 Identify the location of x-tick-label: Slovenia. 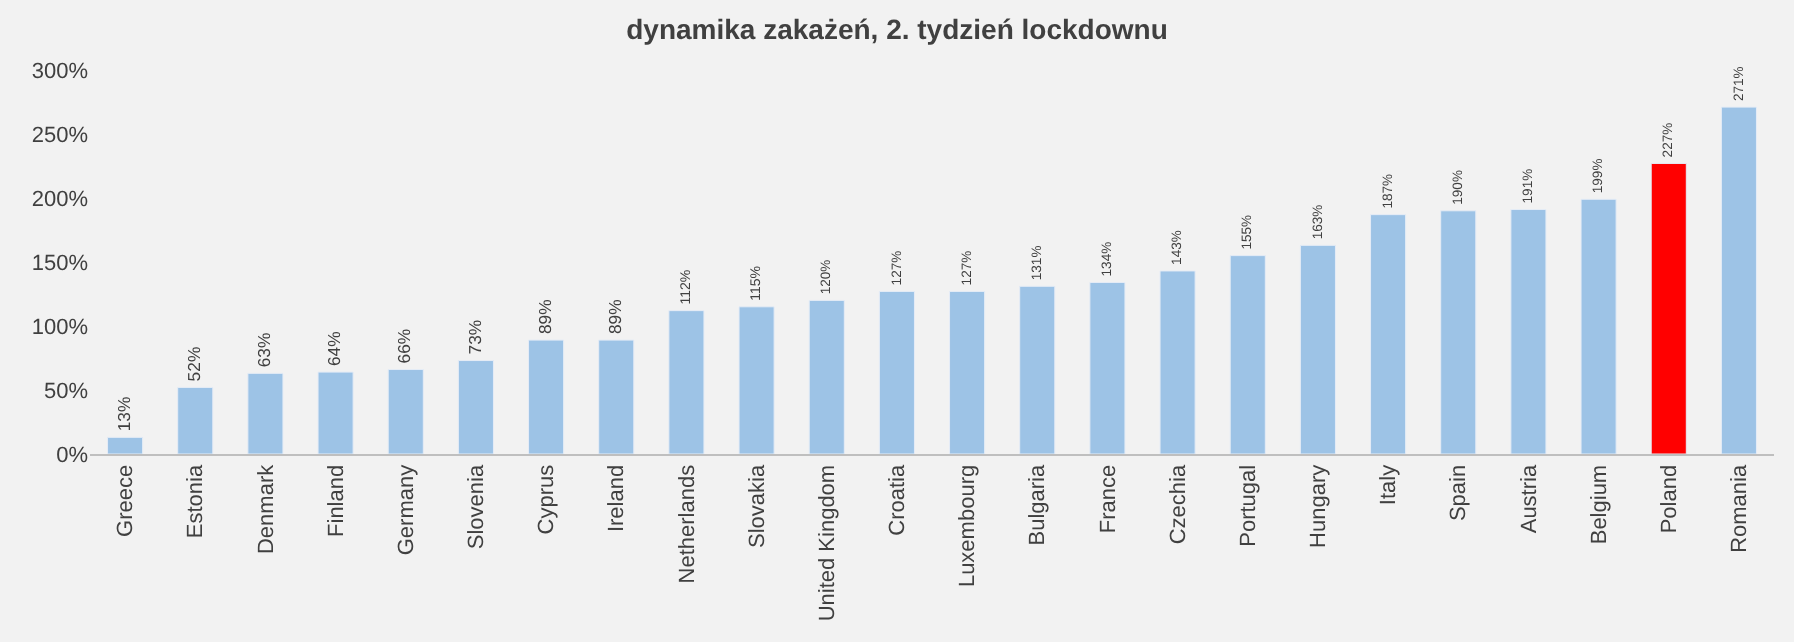
(477, 506).